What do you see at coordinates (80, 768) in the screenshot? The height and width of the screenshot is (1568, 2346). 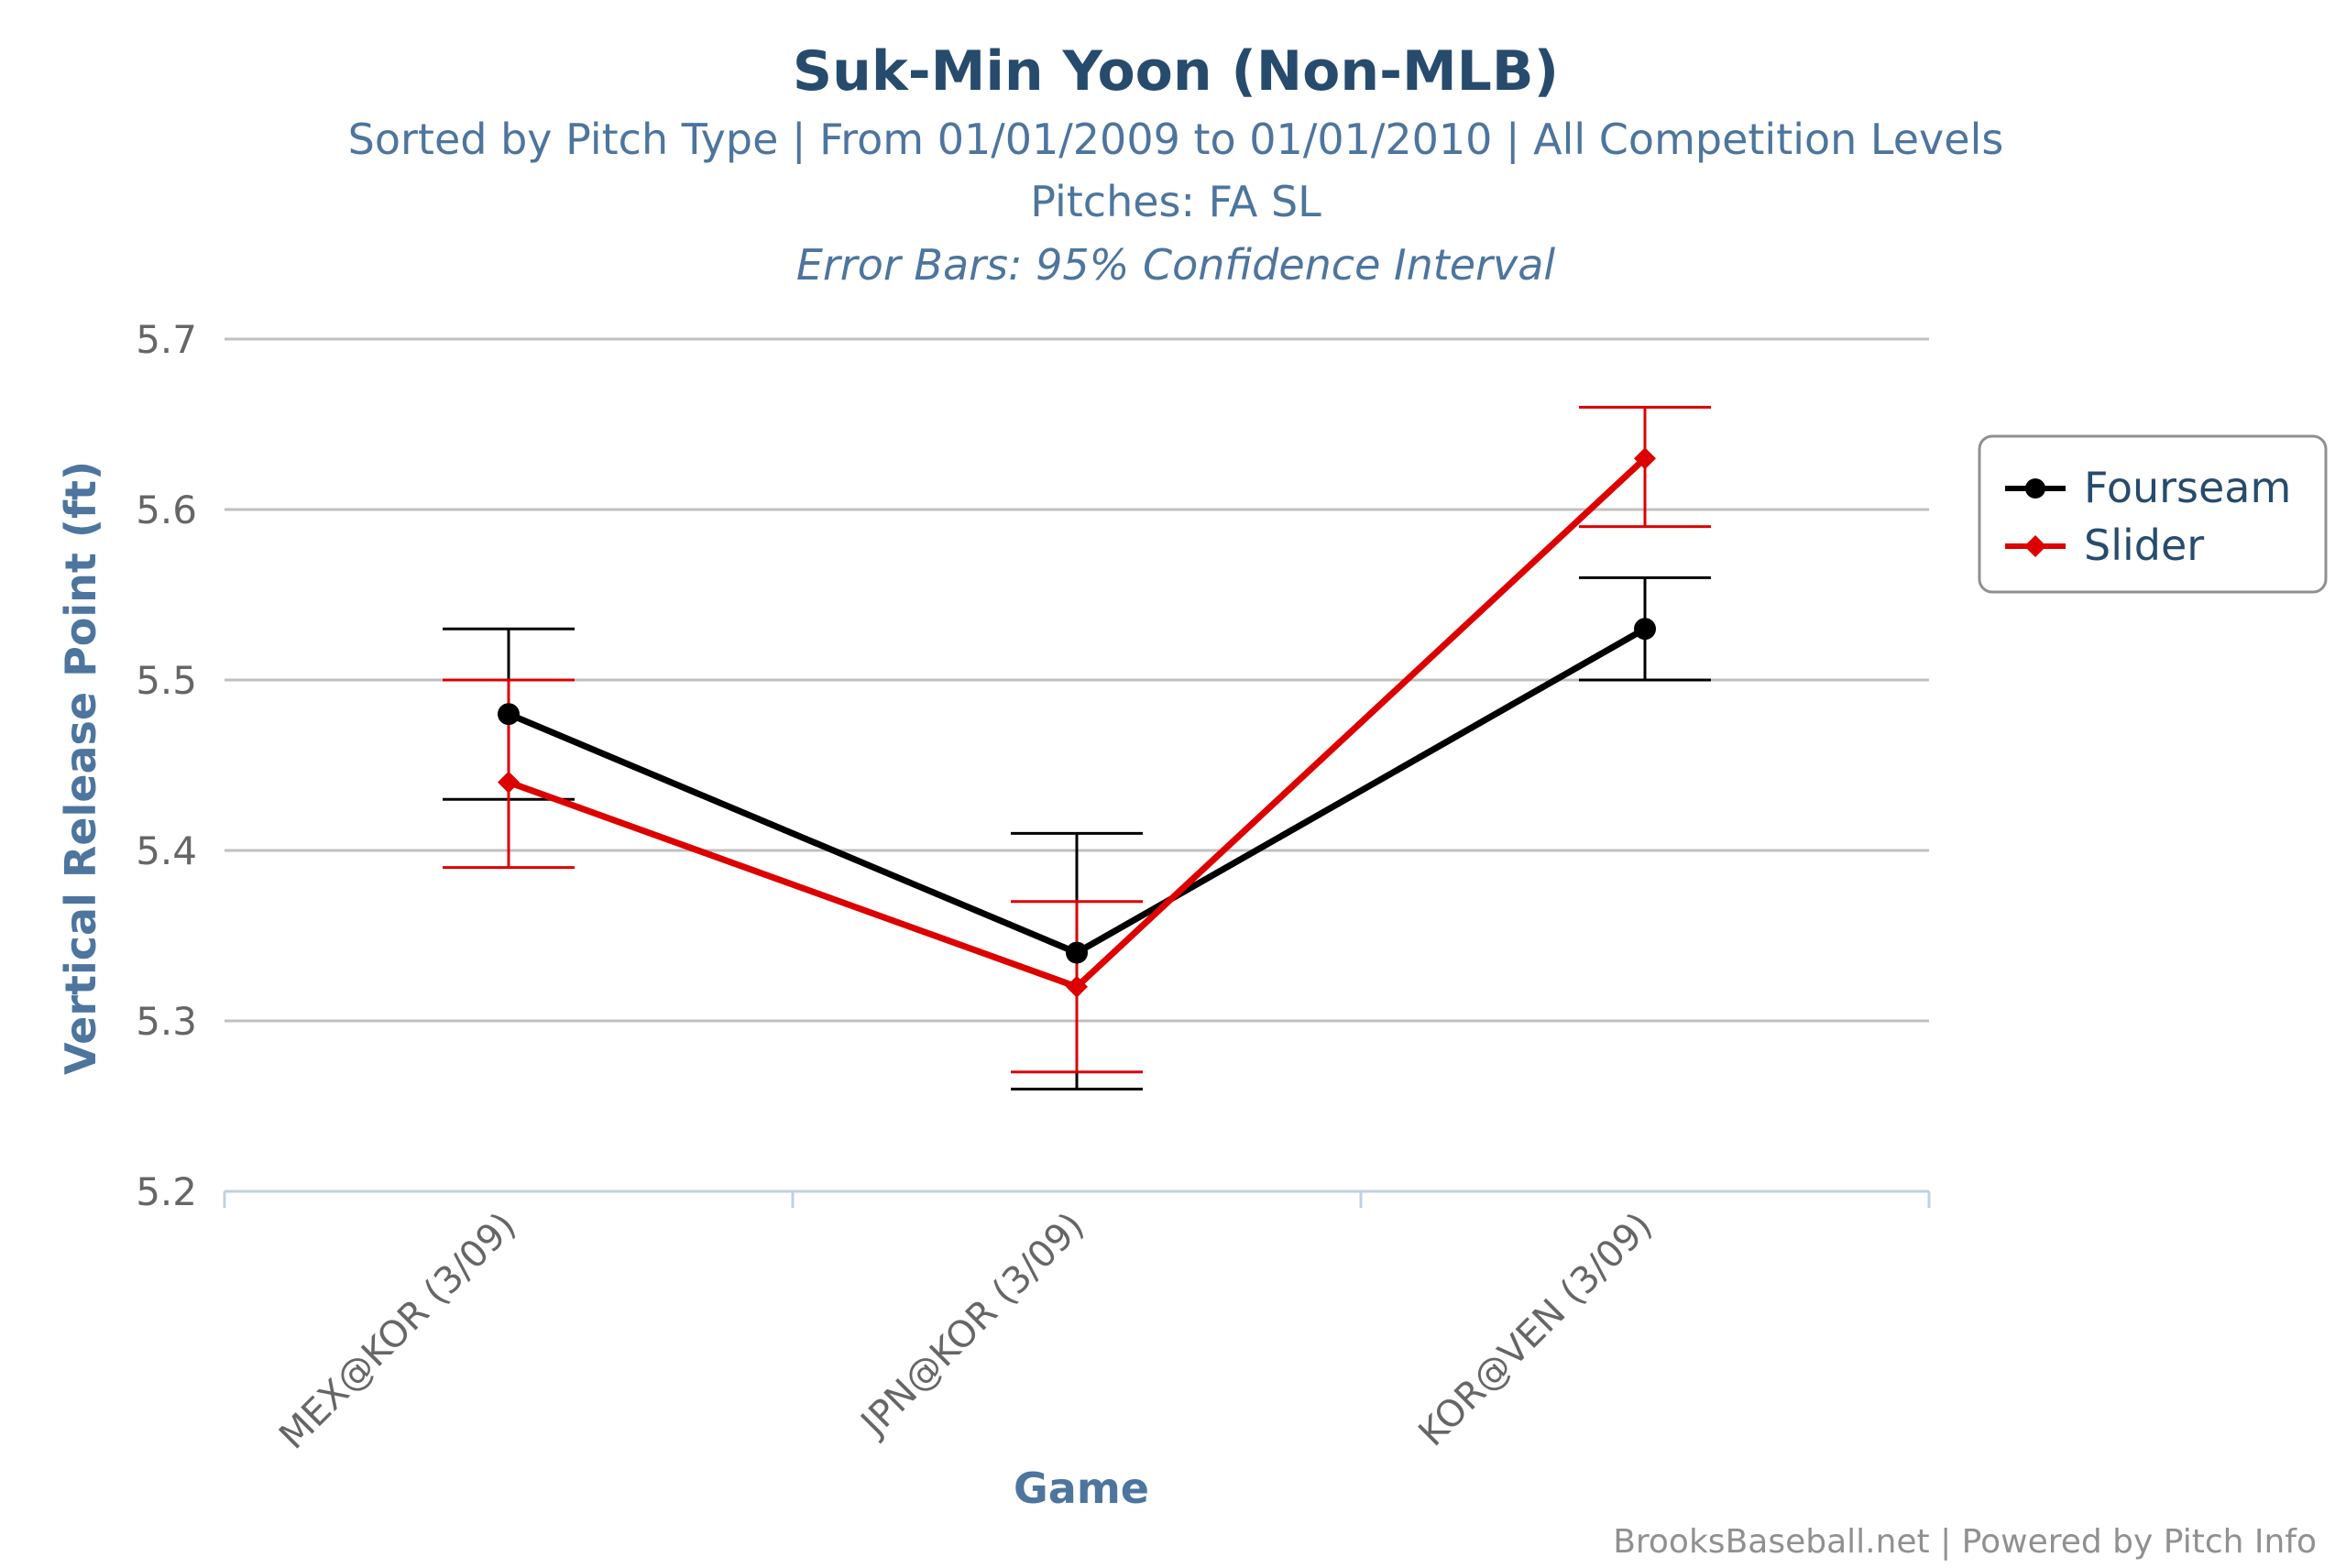 I see `y-axis-label: Vertical Release Point (ft)` at bounding box center [80, 768].